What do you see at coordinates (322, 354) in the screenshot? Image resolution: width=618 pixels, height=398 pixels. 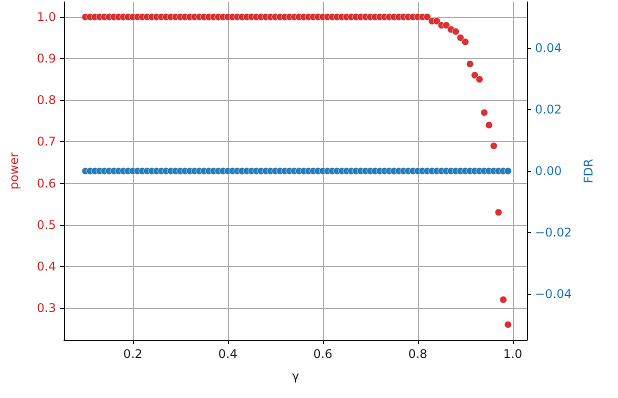 I see `x-tick-label: 0.6` at bounding box center [322, 354].